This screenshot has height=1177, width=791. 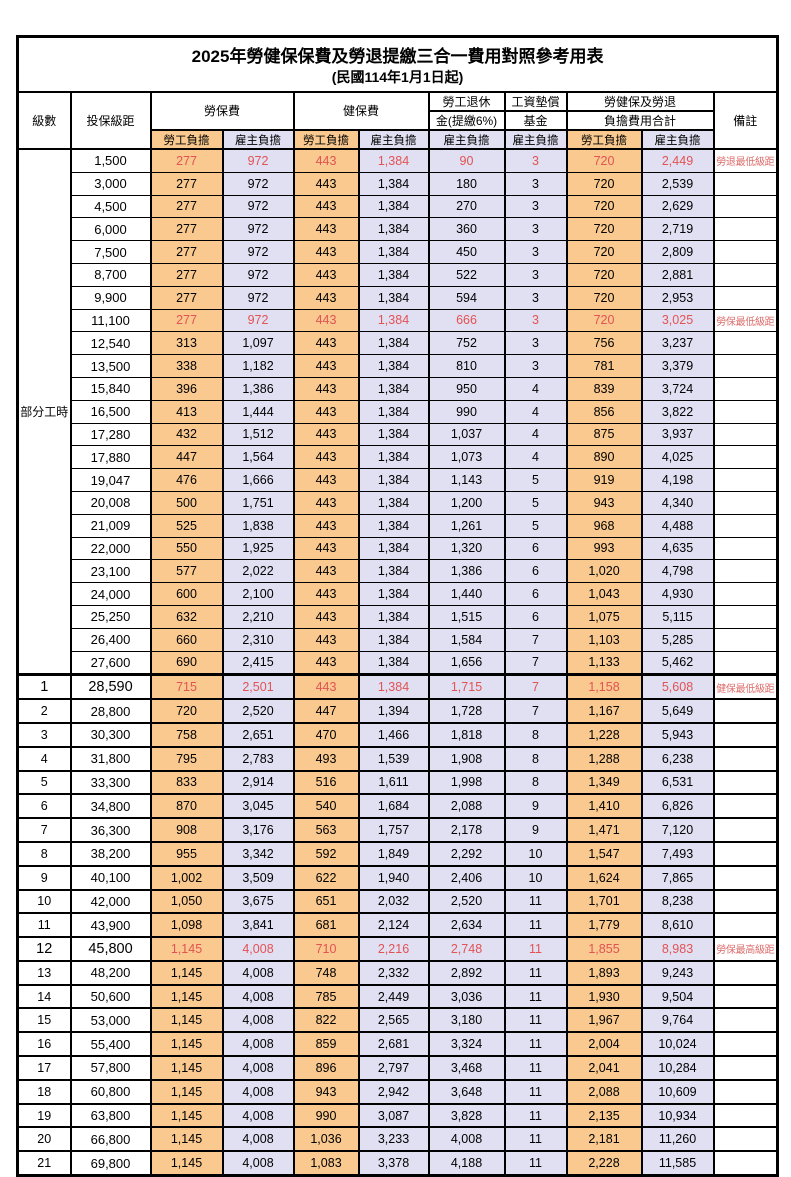 What do you see at coordinates (186, 687) in the screenshot?
I see `labor-employee-cell: 715` at bounding box center [186, 687].